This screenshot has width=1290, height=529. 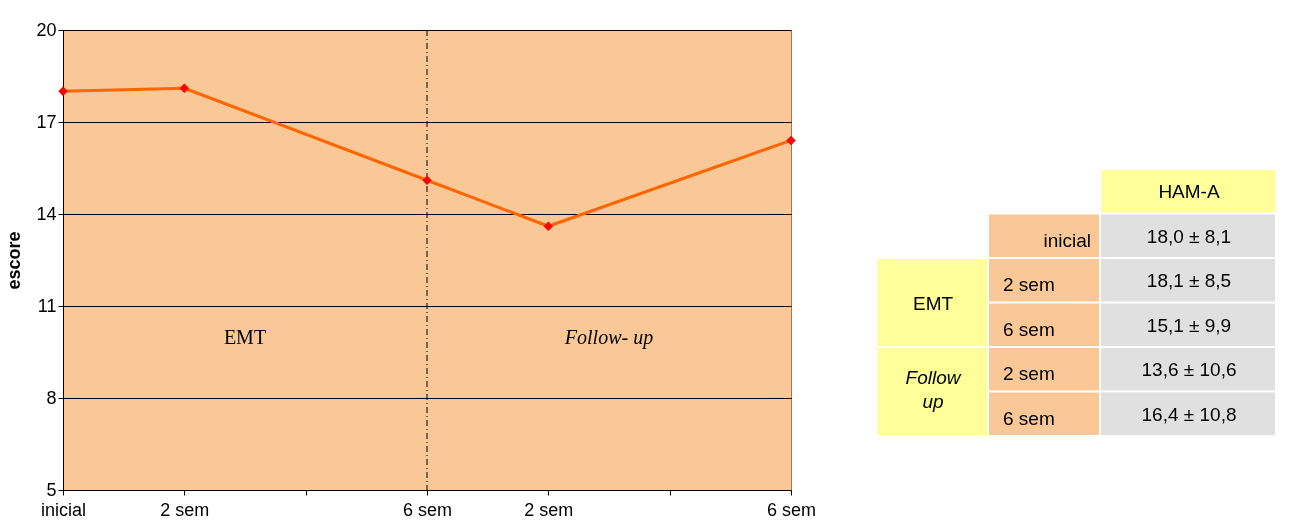 What do you see at coordinates (51, 397) in the screenshot?
I see `y-tick-label: 8` at bounding box center [51, 397].